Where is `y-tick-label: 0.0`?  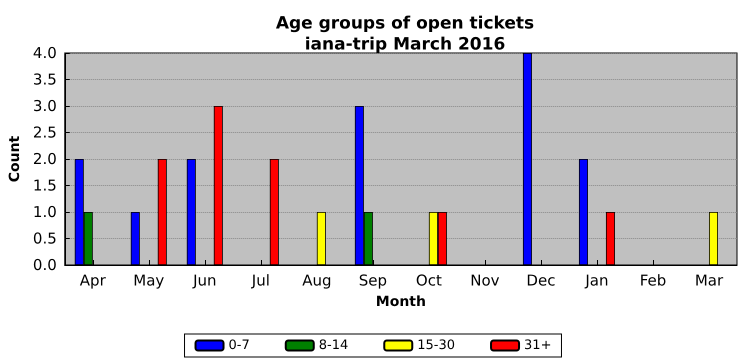
y-tick-label: 0.0 is located at coordinates (44, 265).